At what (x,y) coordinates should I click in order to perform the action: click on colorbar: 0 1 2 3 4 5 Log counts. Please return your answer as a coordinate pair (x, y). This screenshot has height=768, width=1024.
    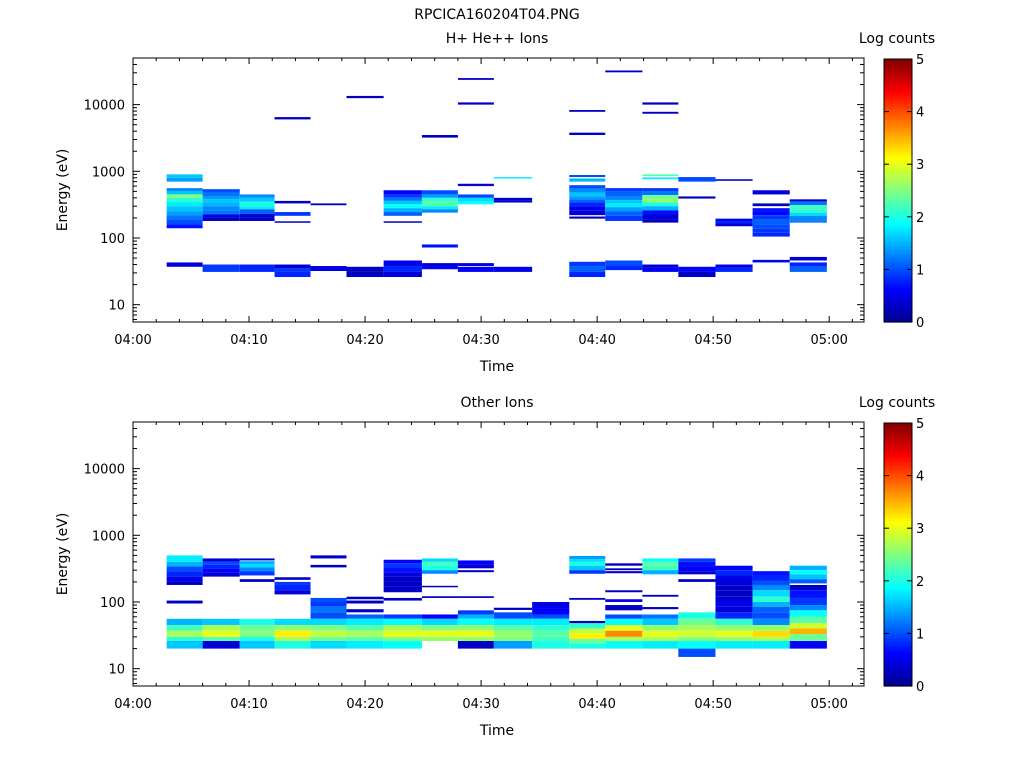
    Looking at the image, I should click on (897, 545).